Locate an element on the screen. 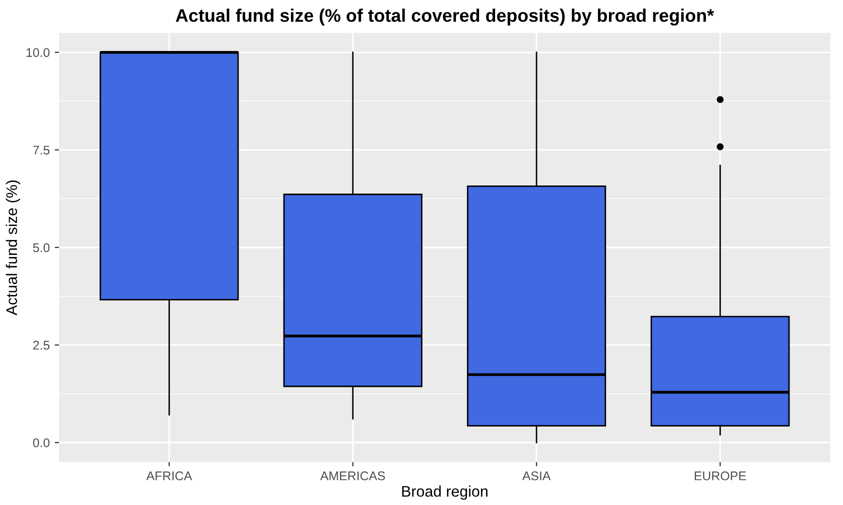 This screenshot has width=843, height=505. y-axis-title: Actual fund size (%) is located at coordinates (13, 248).